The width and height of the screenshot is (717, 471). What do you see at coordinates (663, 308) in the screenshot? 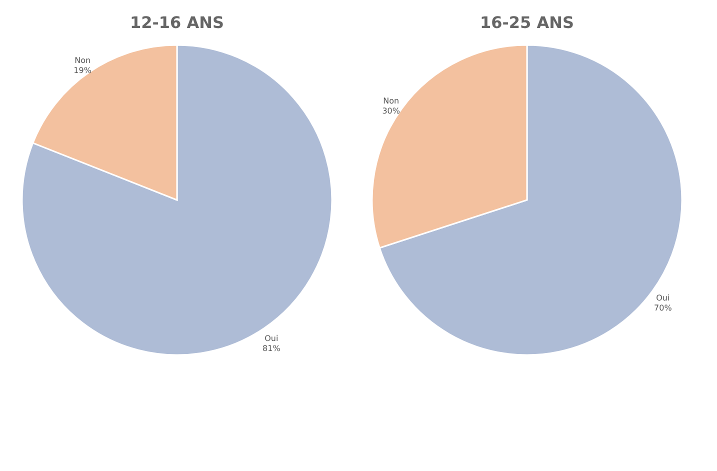
I see `data-label: 70%` at bounding box center [663, 308].